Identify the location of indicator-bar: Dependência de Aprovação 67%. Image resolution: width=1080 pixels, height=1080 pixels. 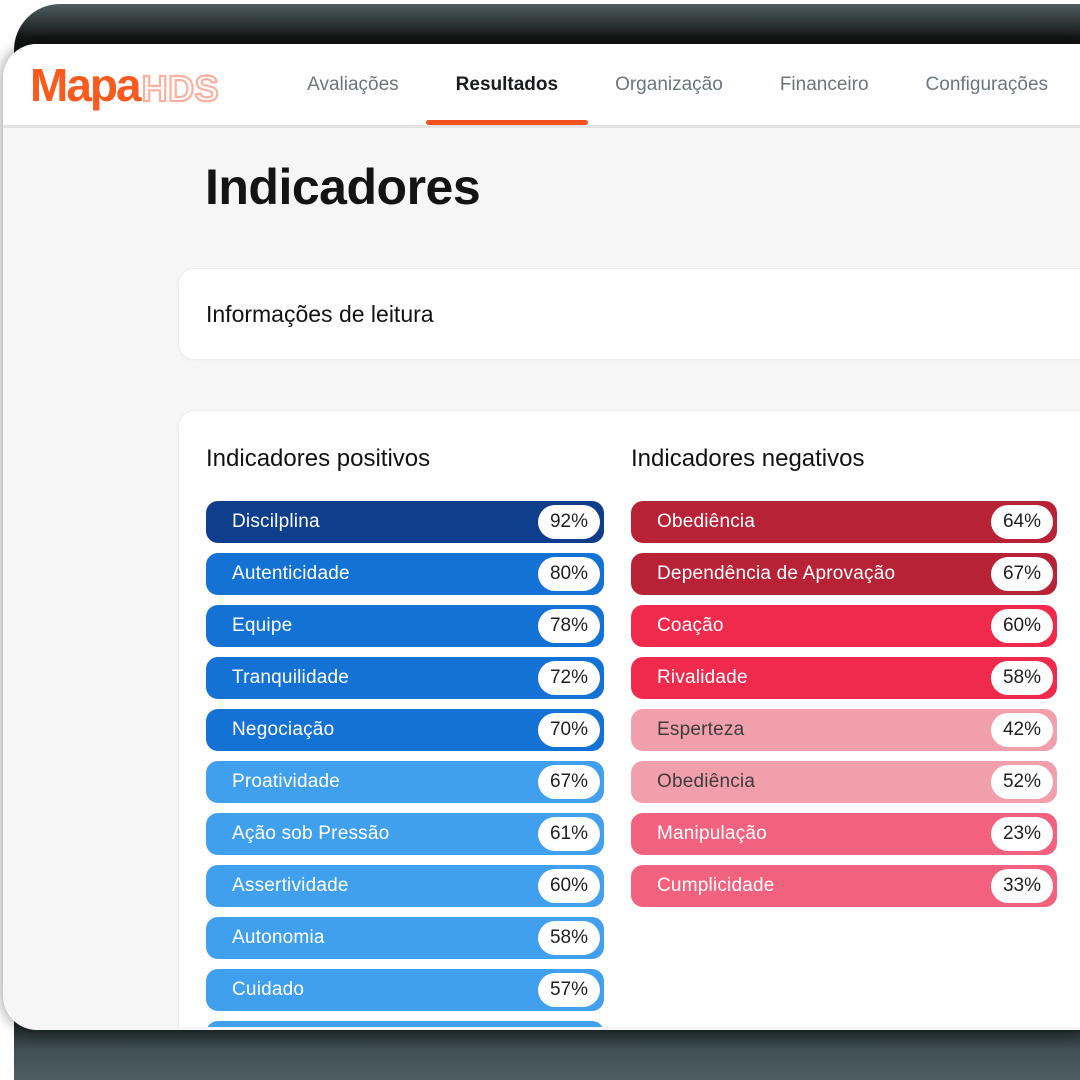
(844, 574).